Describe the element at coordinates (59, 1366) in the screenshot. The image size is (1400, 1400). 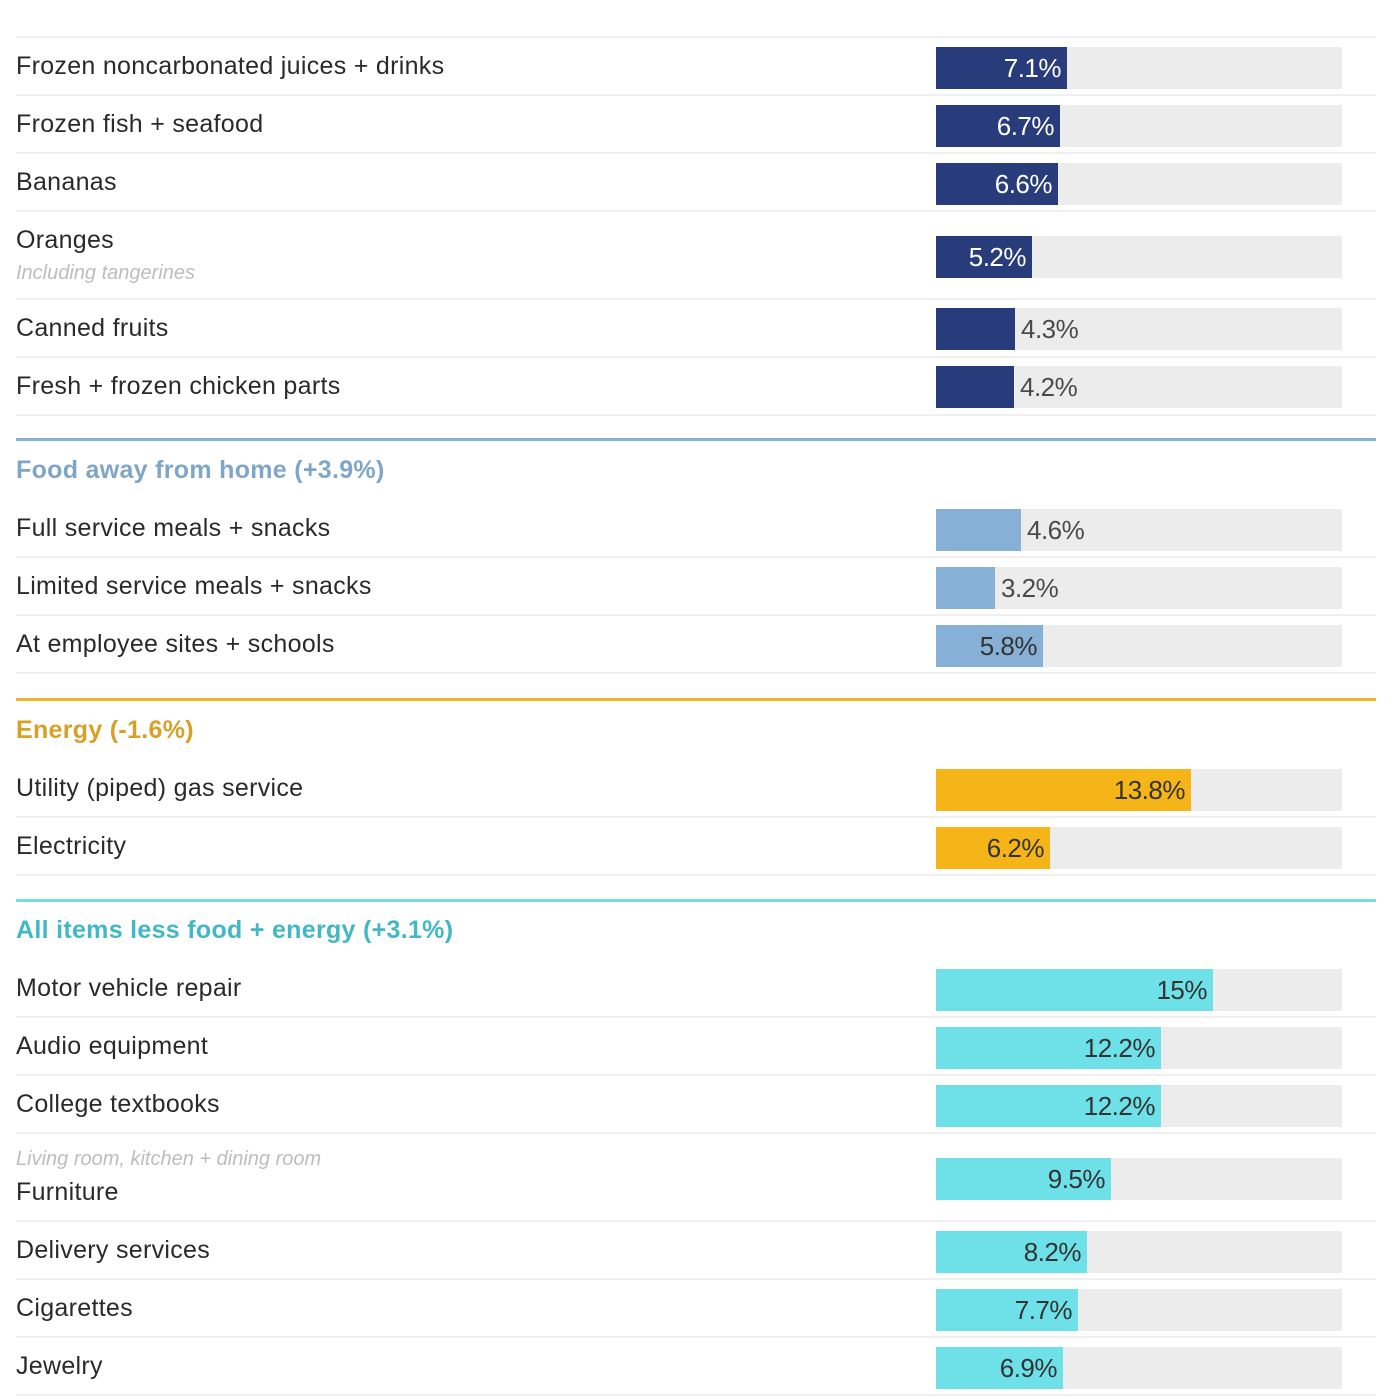
I see `row-label: Jewelry` at that location.